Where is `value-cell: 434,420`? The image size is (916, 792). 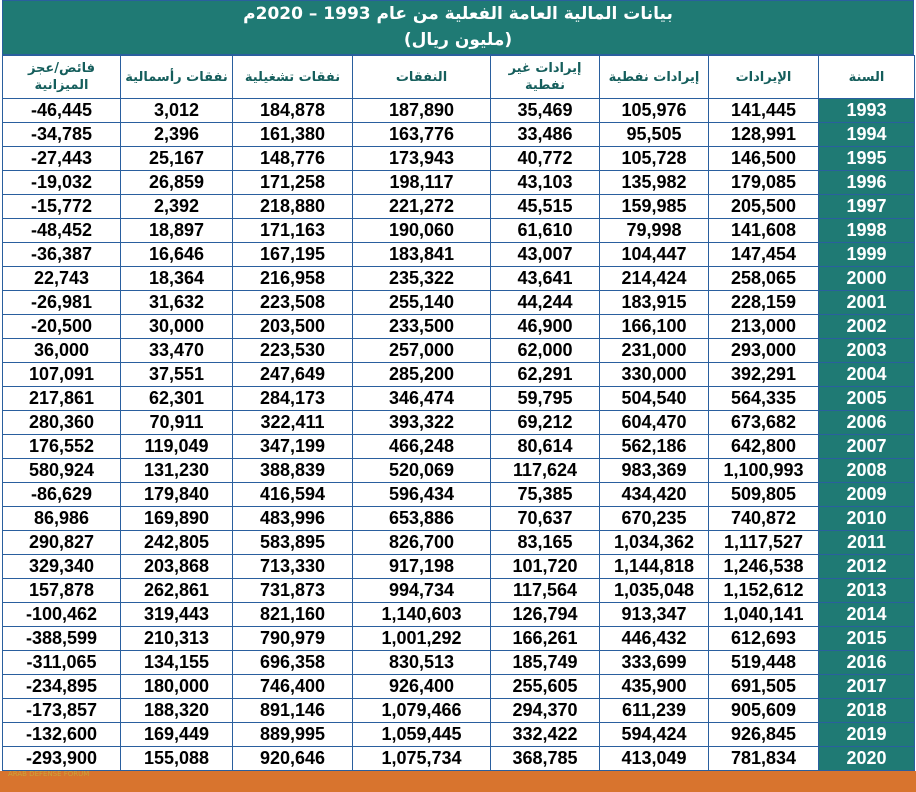 value-cell: 434,420 is located at coordinates (654, 494).